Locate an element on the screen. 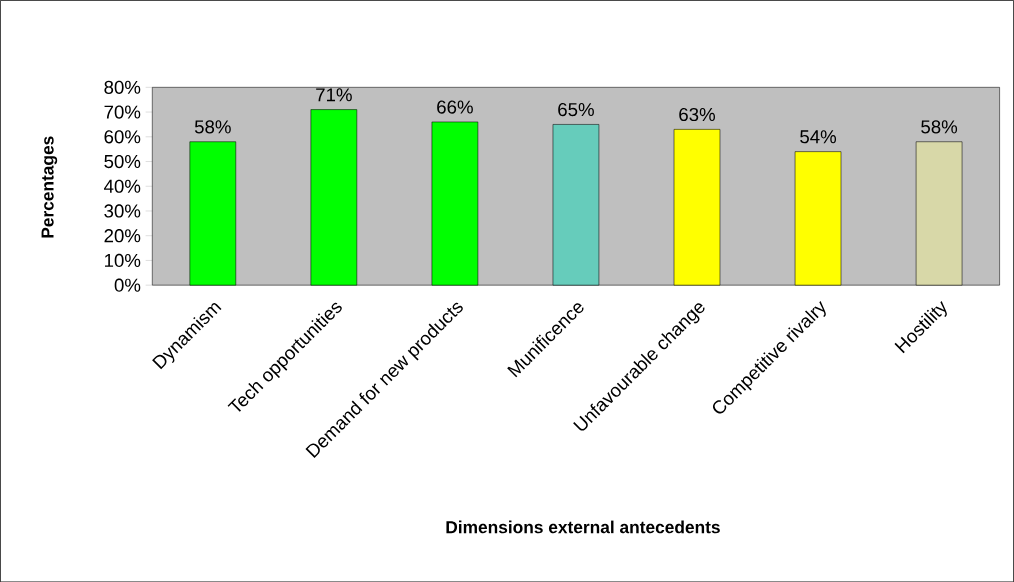  x-axis-title: Dimensions external antecedents is located at coordinates (583, 527).